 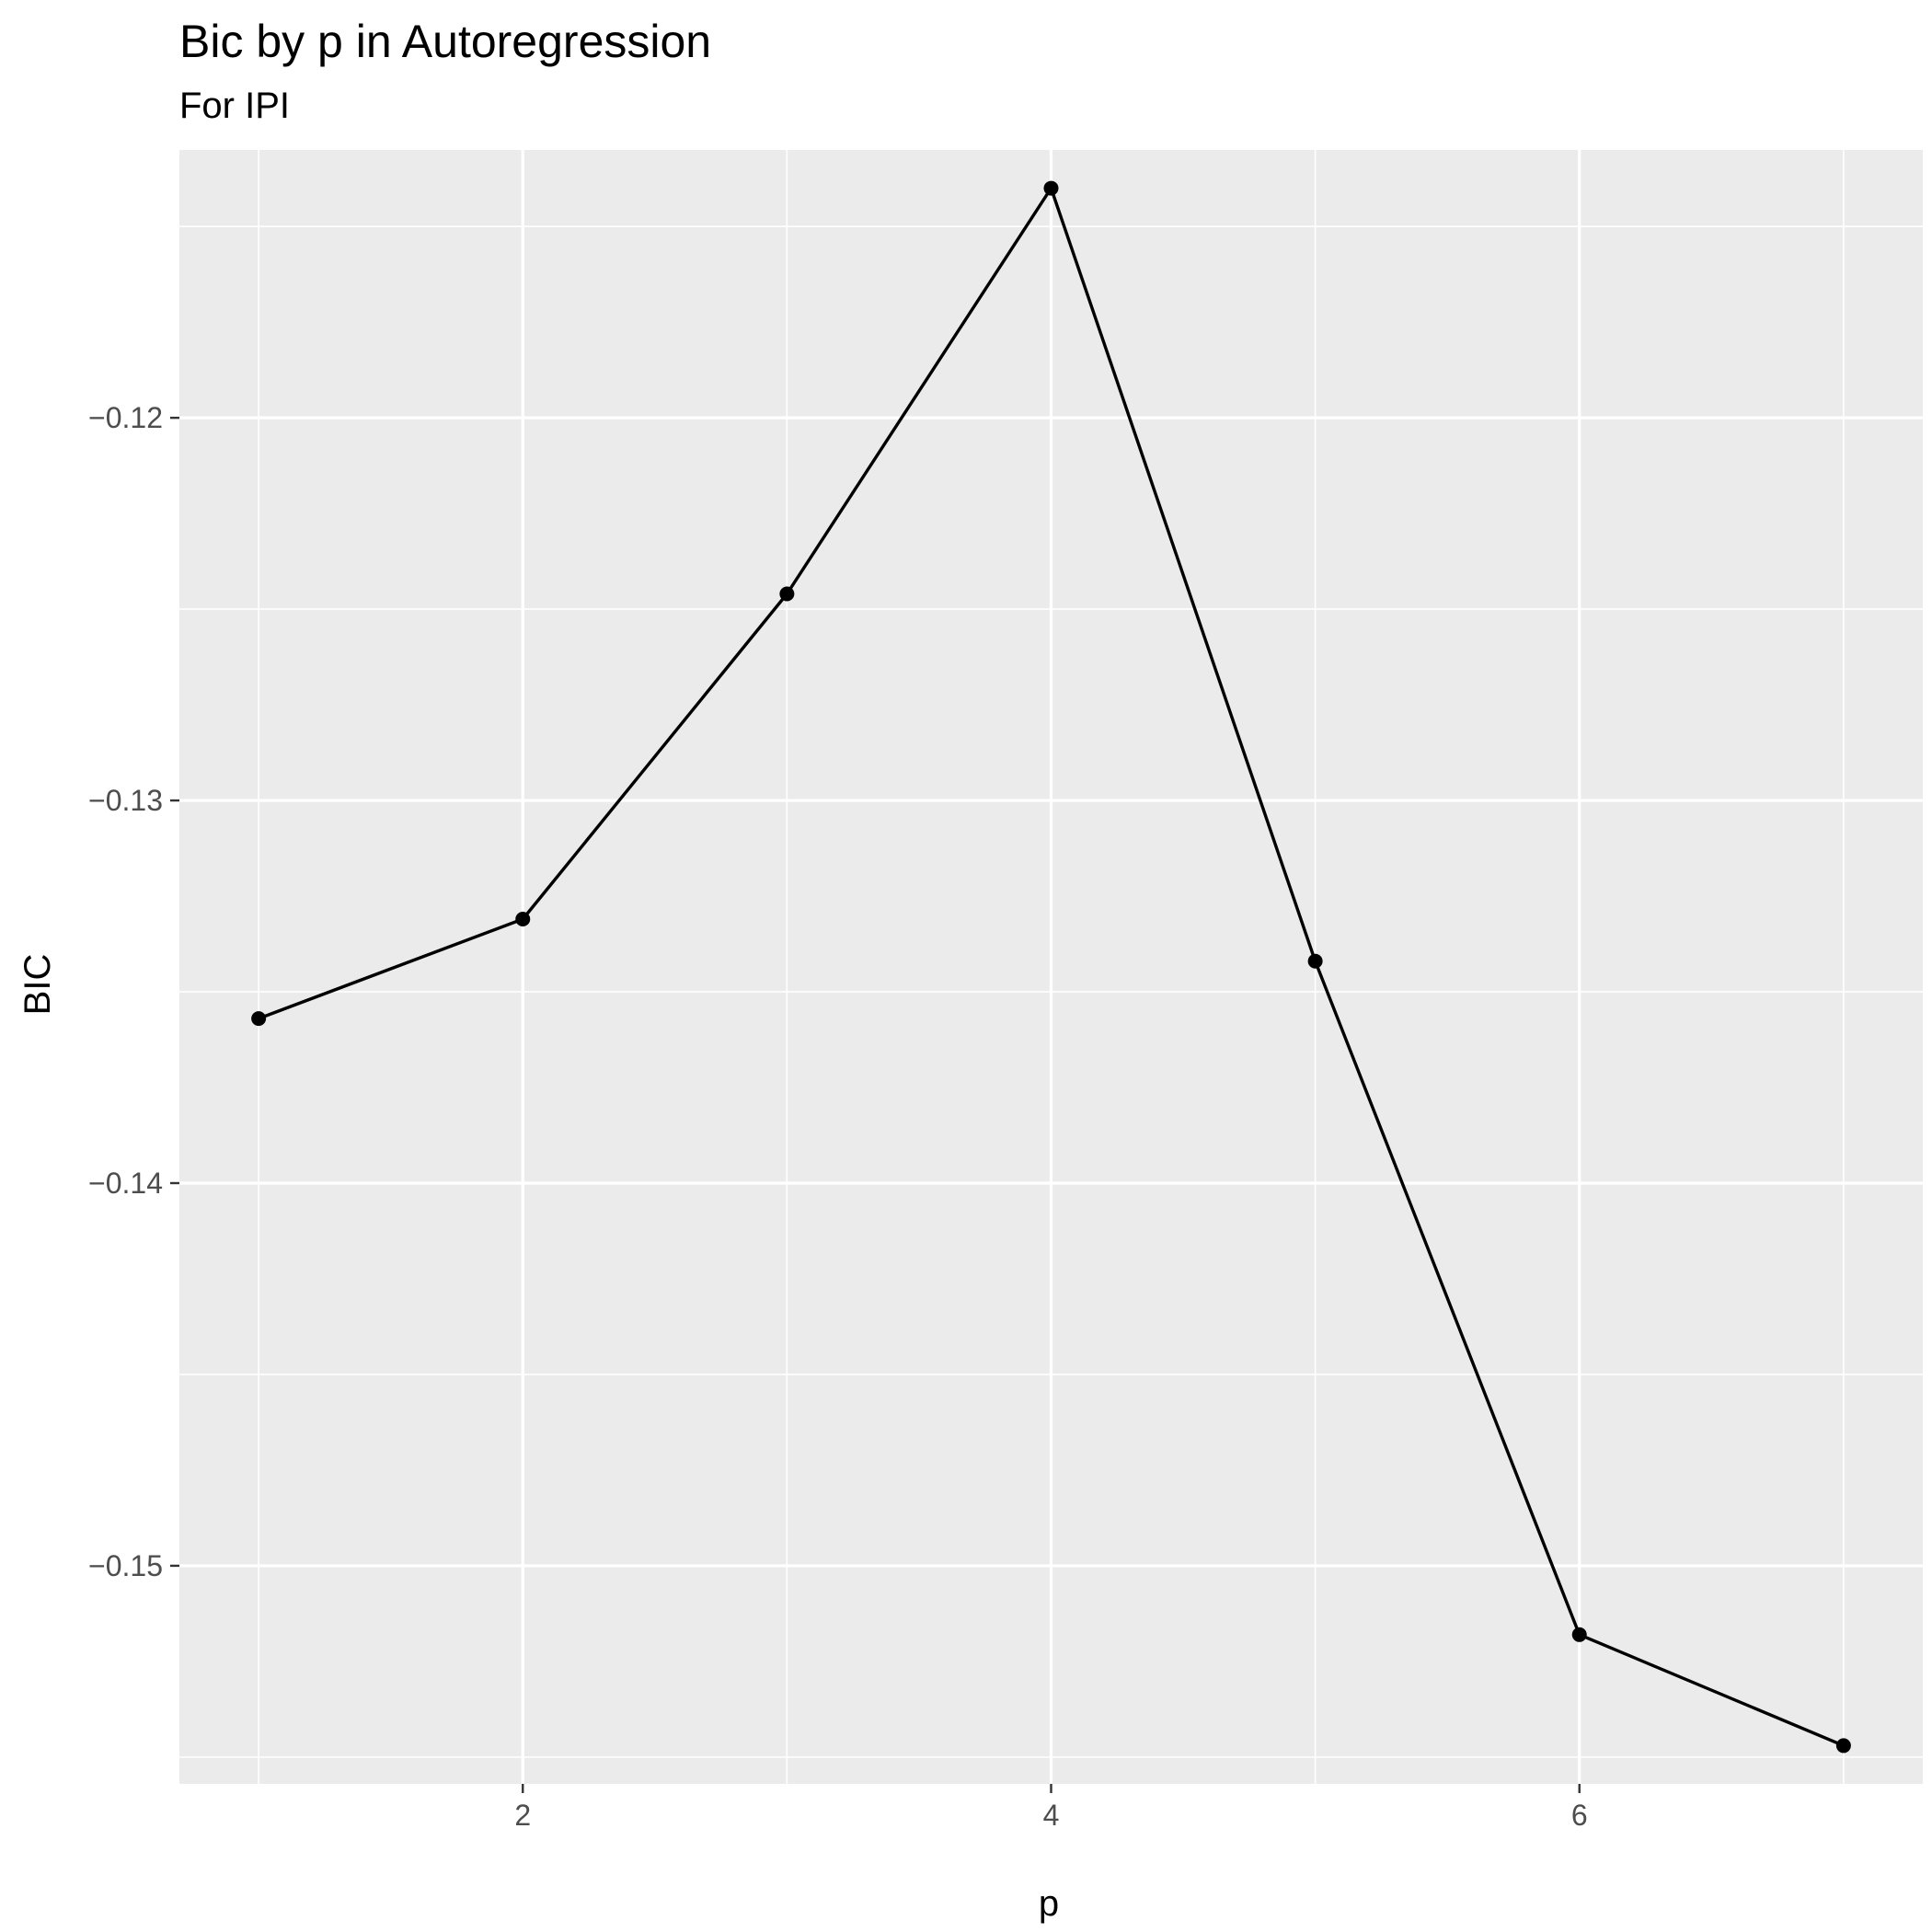 I want to click on x-axis-title: p, so click(x=1049, y=1903).